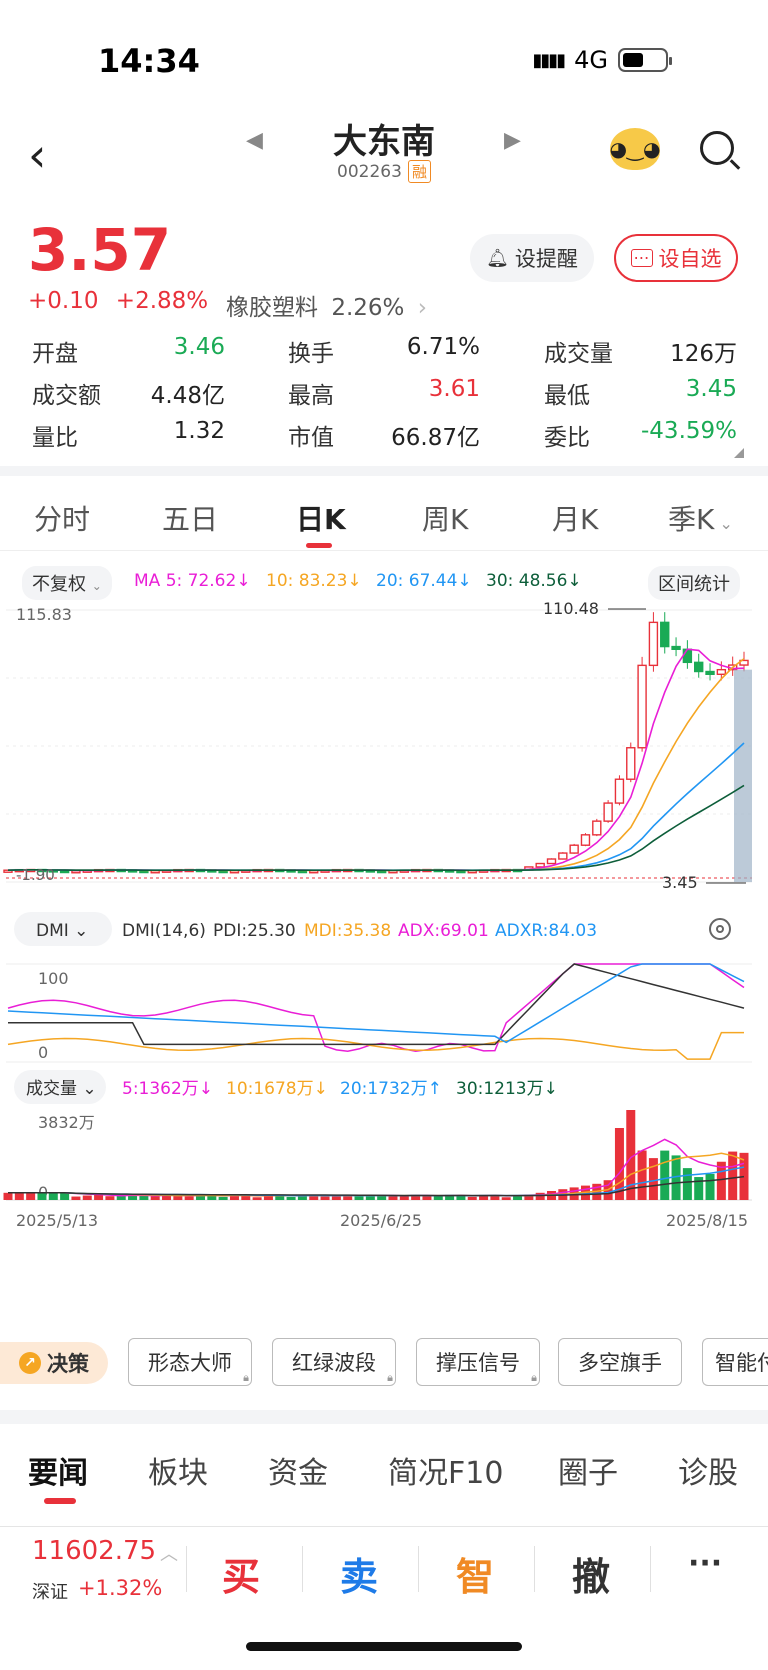  I want to click on range-stats-label: 区间统计, so click(694, 584).